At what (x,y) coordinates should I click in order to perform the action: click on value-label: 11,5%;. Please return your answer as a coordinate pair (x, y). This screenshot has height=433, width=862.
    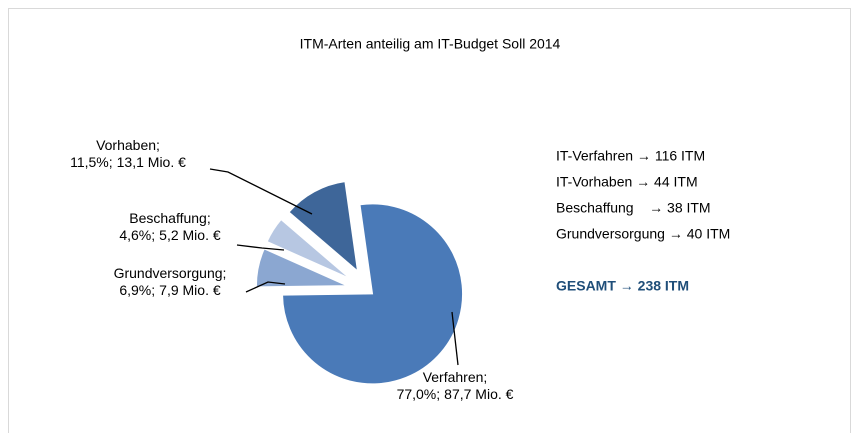
    Looking at the image, I should click on (91, 162).